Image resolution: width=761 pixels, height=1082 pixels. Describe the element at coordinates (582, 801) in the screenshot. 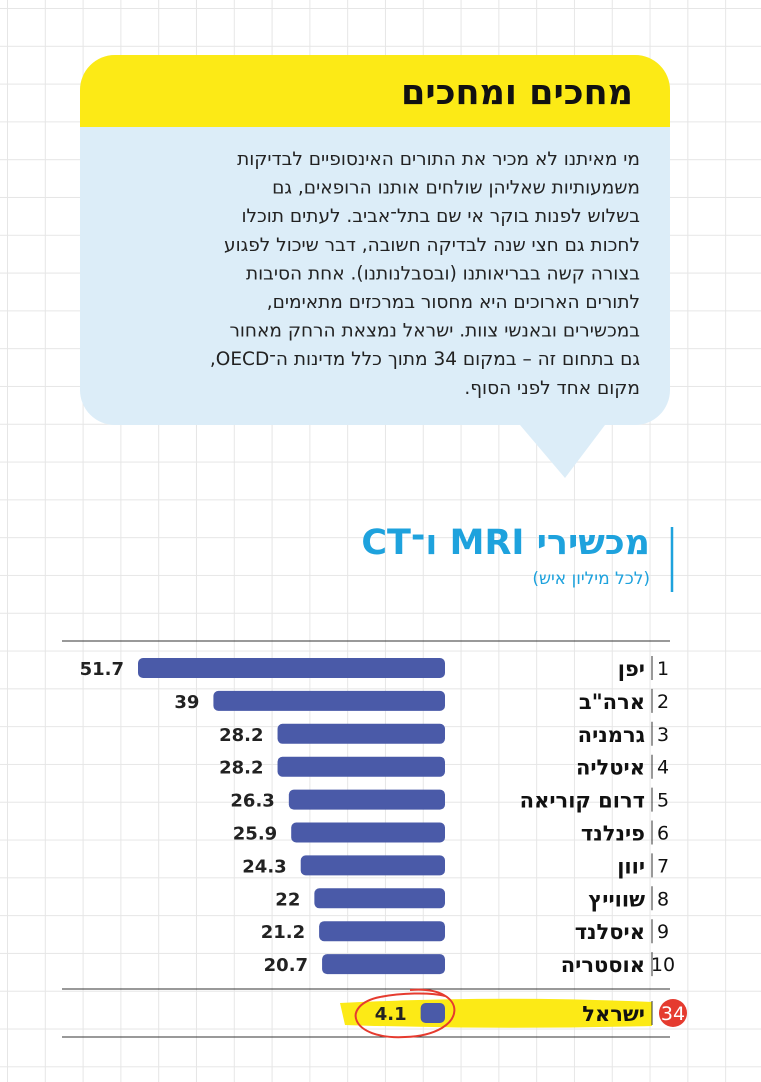

I see `category: דרום קוריאה` at that location.